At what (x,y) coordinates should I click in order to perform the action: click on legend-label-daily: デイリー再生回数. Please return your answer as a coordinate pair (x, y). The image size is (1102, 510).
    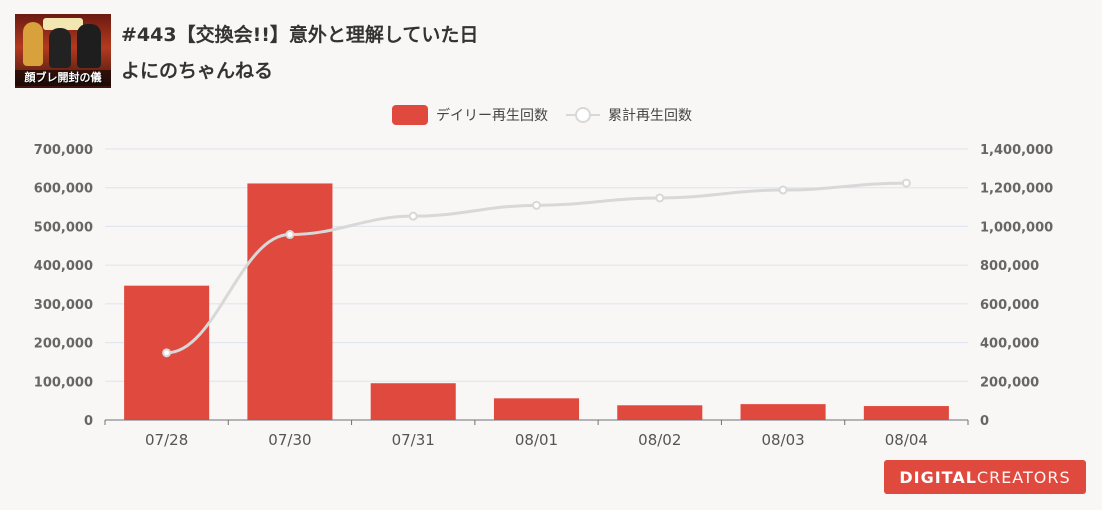
    Looking at the image, I should click on (492, 116).